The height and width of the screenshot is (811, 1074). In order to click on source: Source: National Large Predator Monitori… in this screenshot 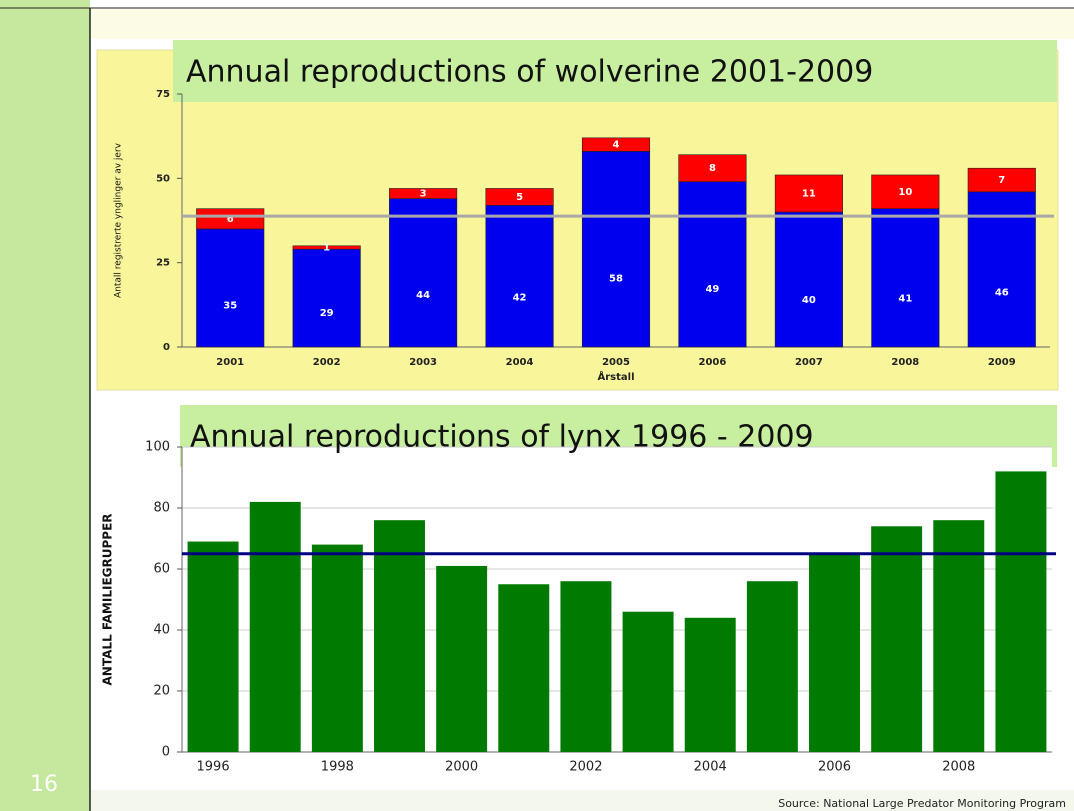, I will do `click(922, 803)`.